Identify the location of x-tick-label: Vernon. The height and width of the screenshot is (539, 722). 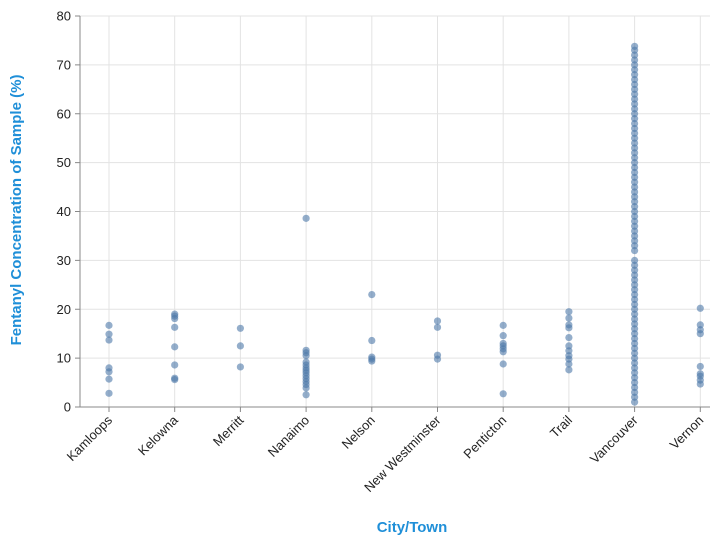
(687, 433).